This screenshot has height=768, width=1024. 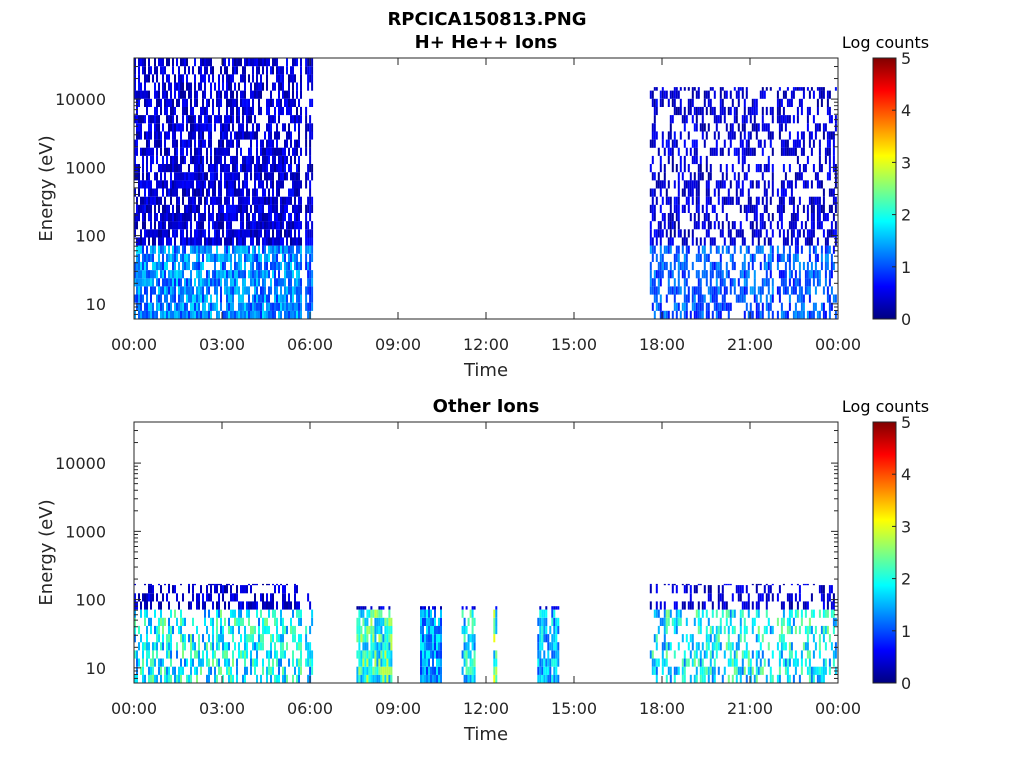 What do you see at coordinates (310, 708) in the screenshot?
I see `x-tick-label: 06:00` at bounding box center [310, 708].